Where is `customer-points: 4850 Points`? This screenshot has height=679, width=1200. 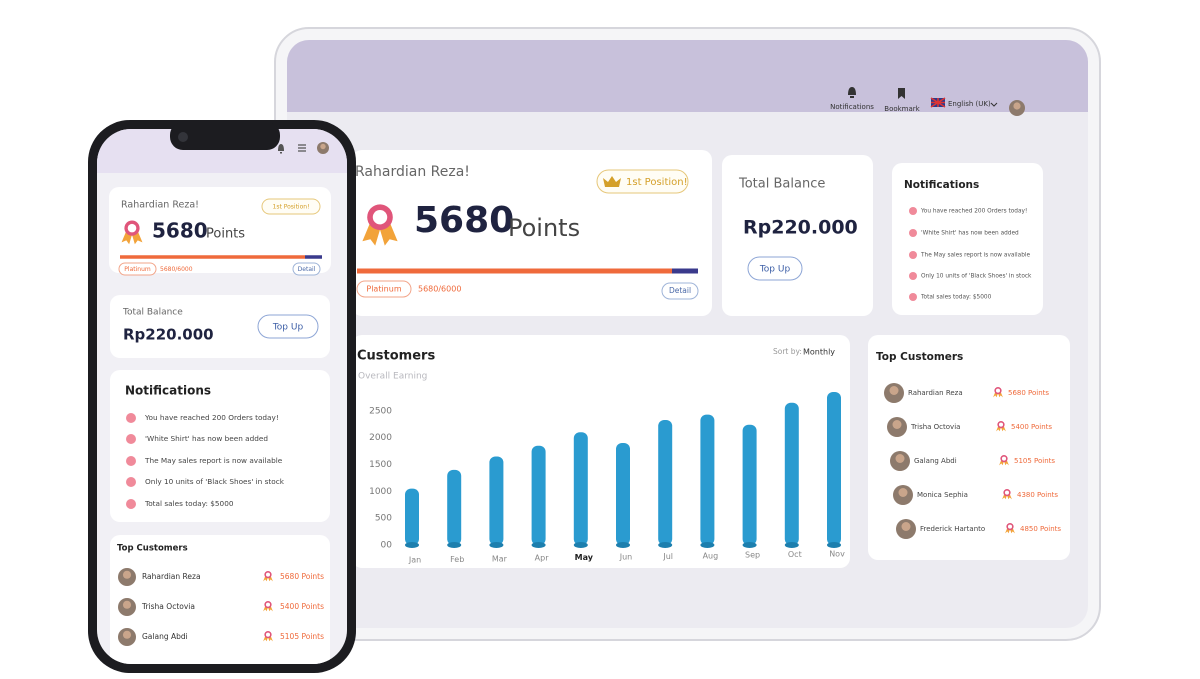 customer-points: 4850 Points is located at coordinates (1040, 529).